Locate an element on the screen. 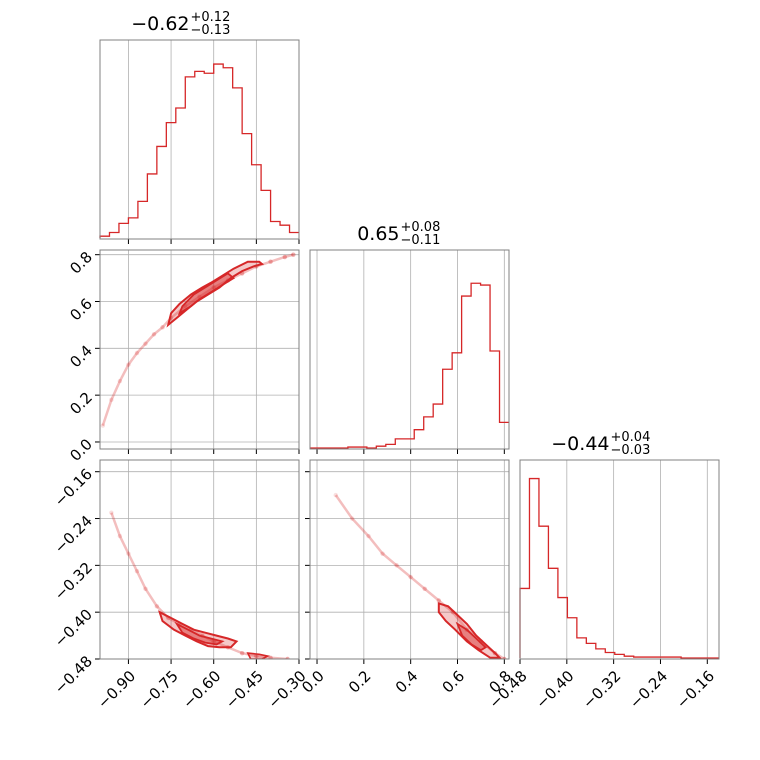 The image size is (760, 760). y-tick-label: −0.40 is located at coordinates (73, 627).